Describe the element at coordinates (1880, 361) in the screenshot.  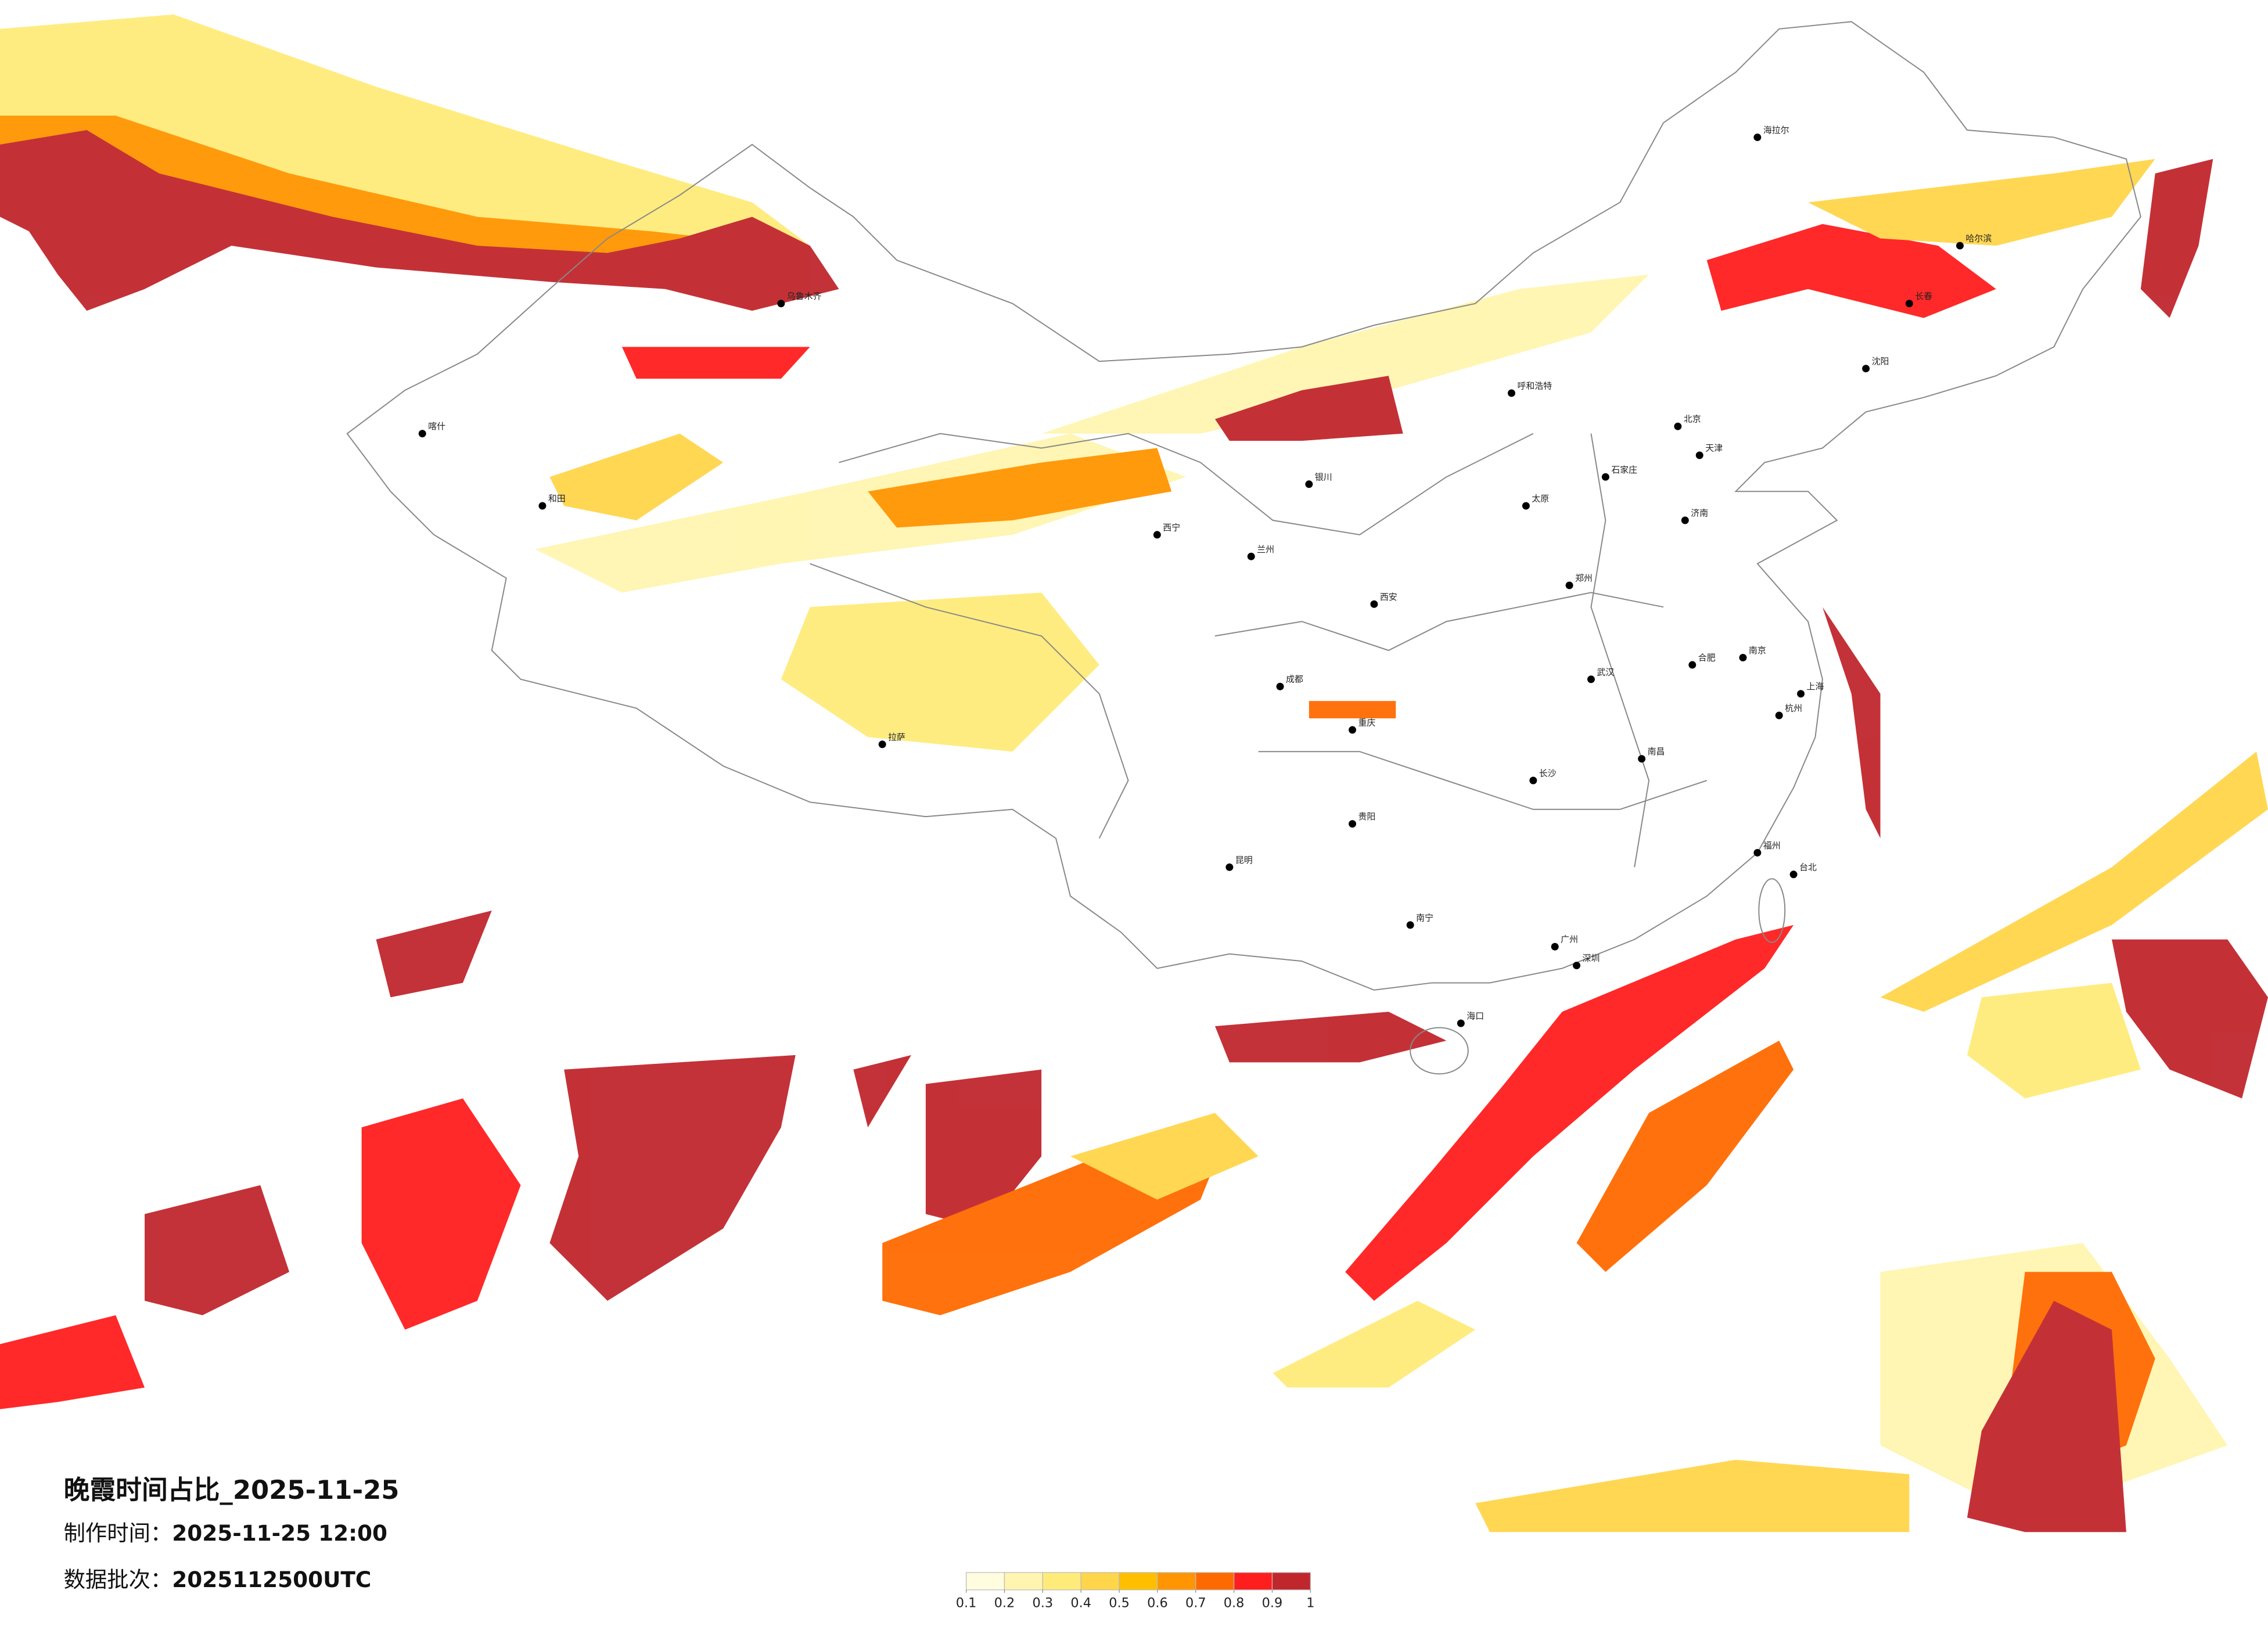
I see `city-label: 沈阳` at that location.